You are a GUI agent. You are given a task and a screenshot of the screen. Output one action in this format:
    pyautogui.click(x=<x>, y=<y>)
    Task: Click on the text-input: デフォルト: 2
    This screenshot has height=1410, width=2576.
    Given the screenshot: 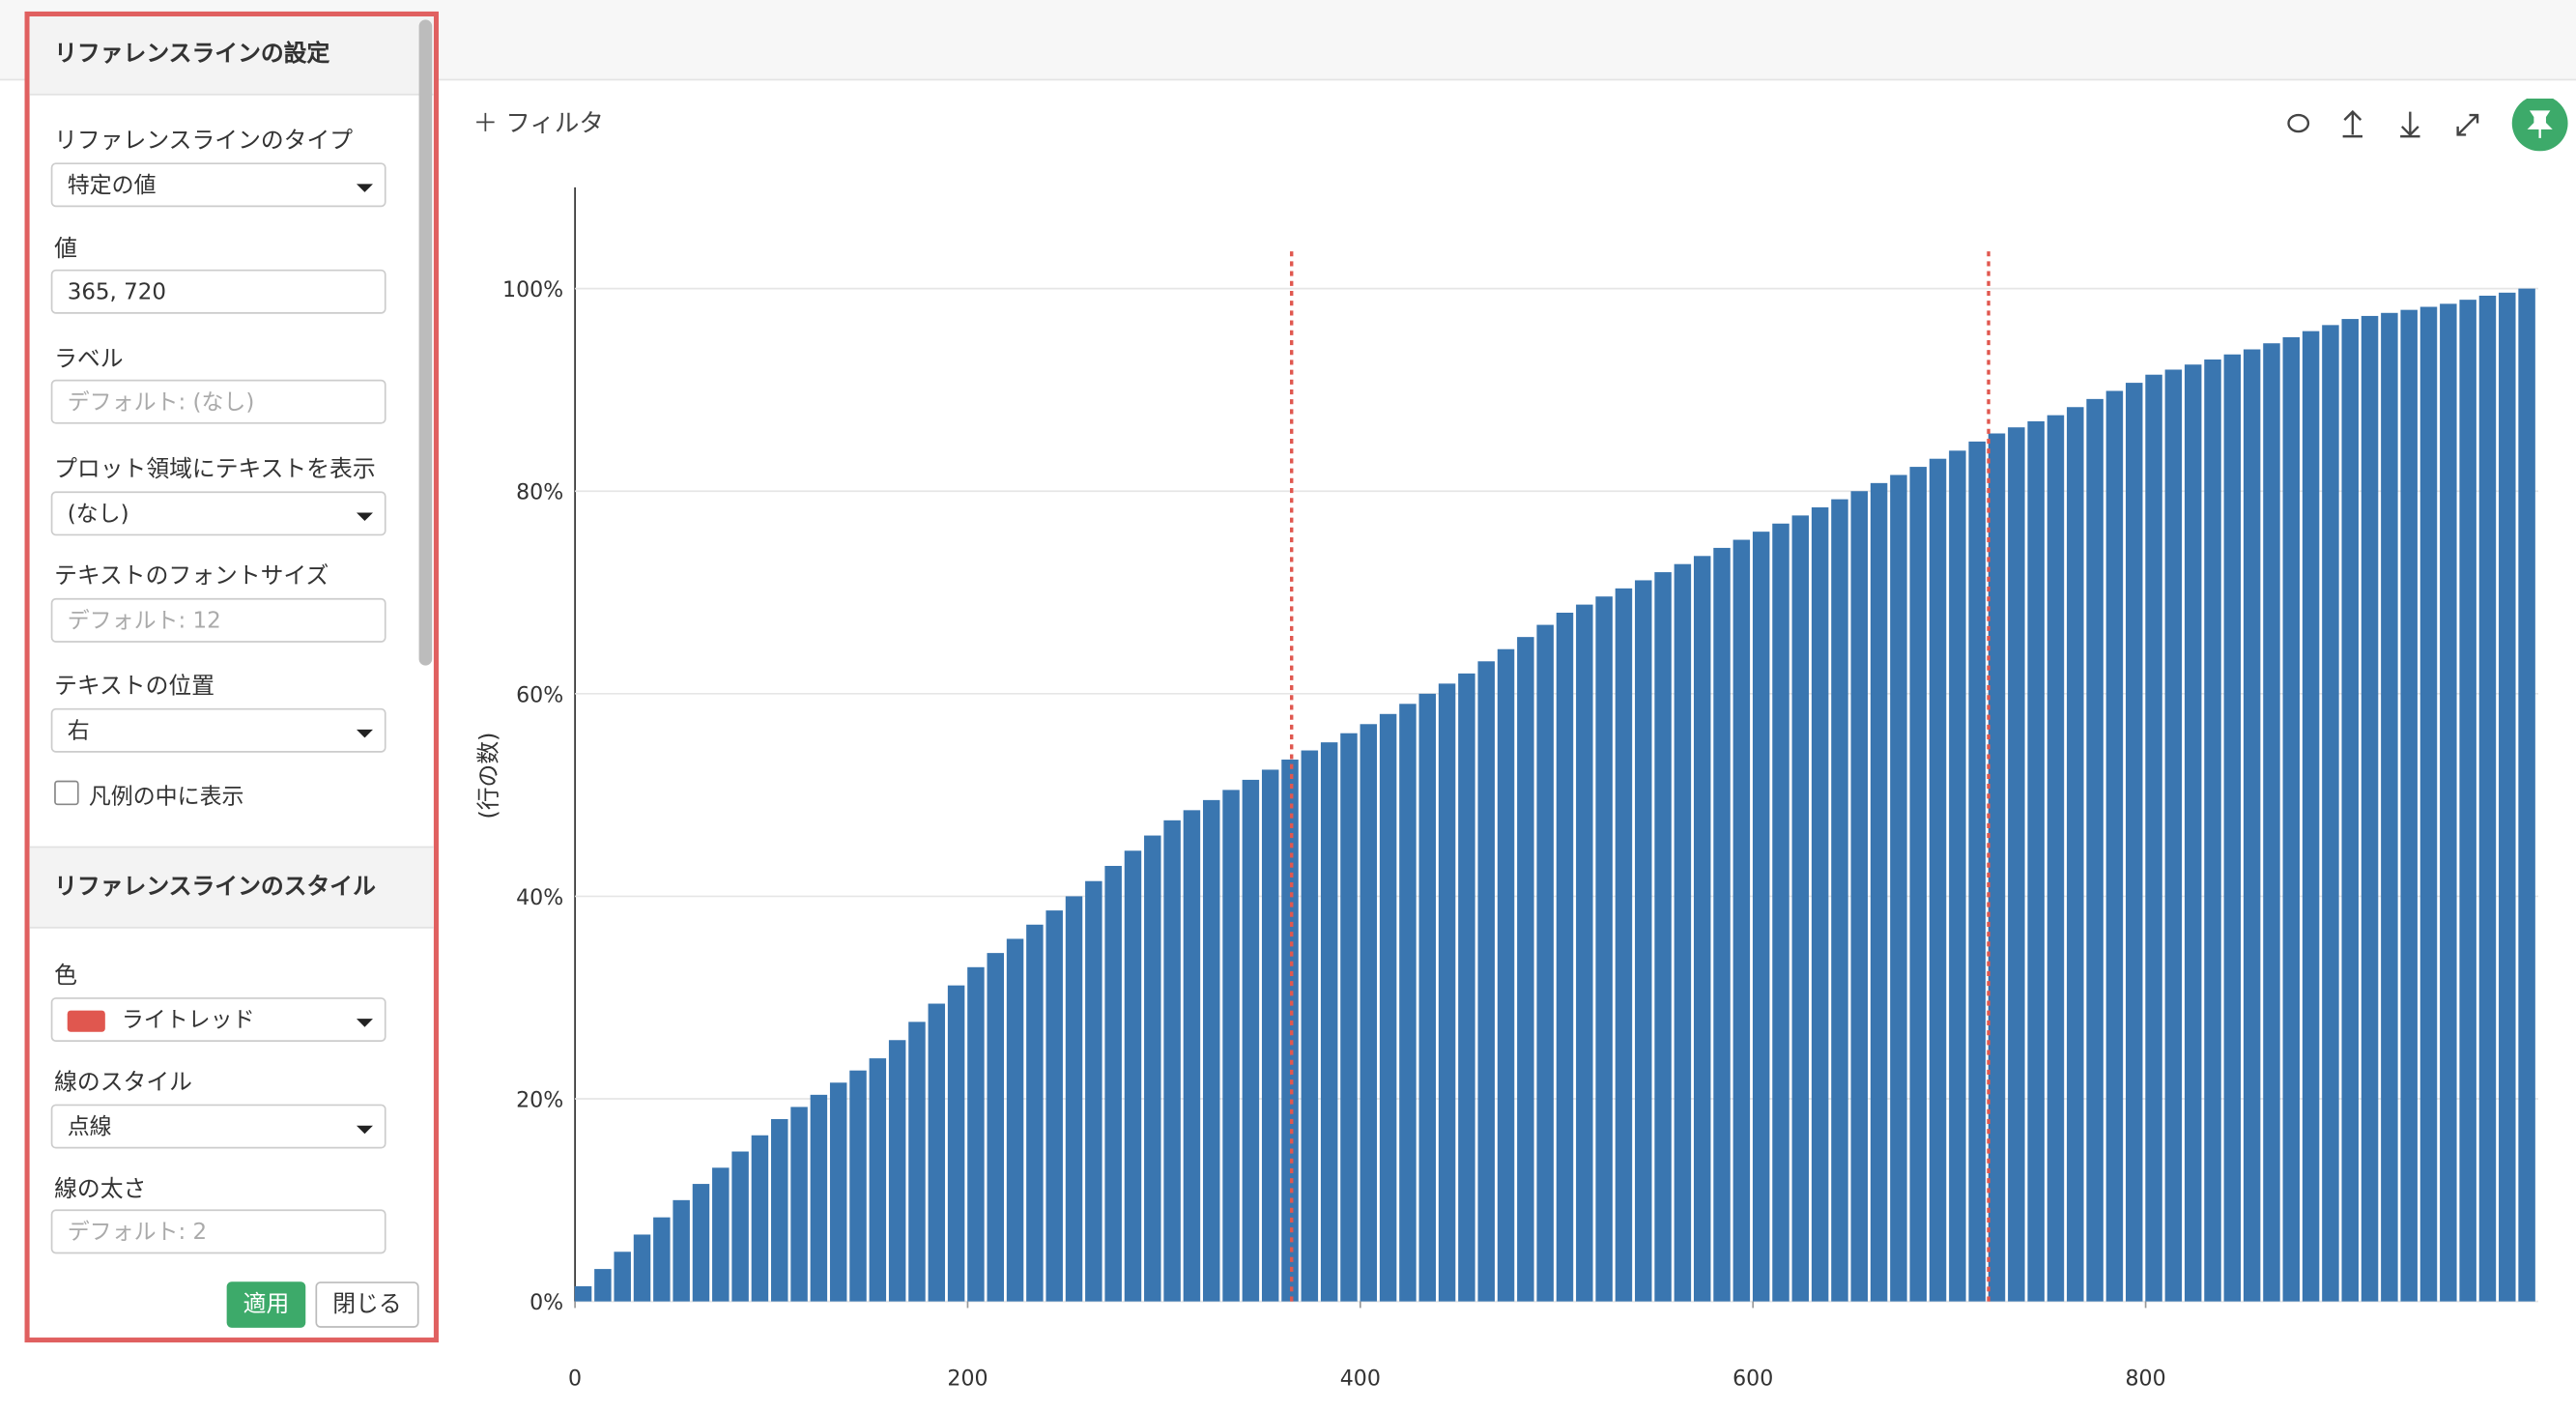 What is the action you would take?
    pyautogui.click(x=218, y=1231)
    